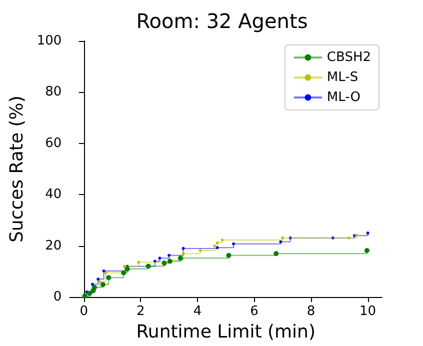 The image size is (423, 346). What do you see at coordinates (342, 77) in the screenshot?
I see `legend-label: ML-S` at bounding box center [342, 77].